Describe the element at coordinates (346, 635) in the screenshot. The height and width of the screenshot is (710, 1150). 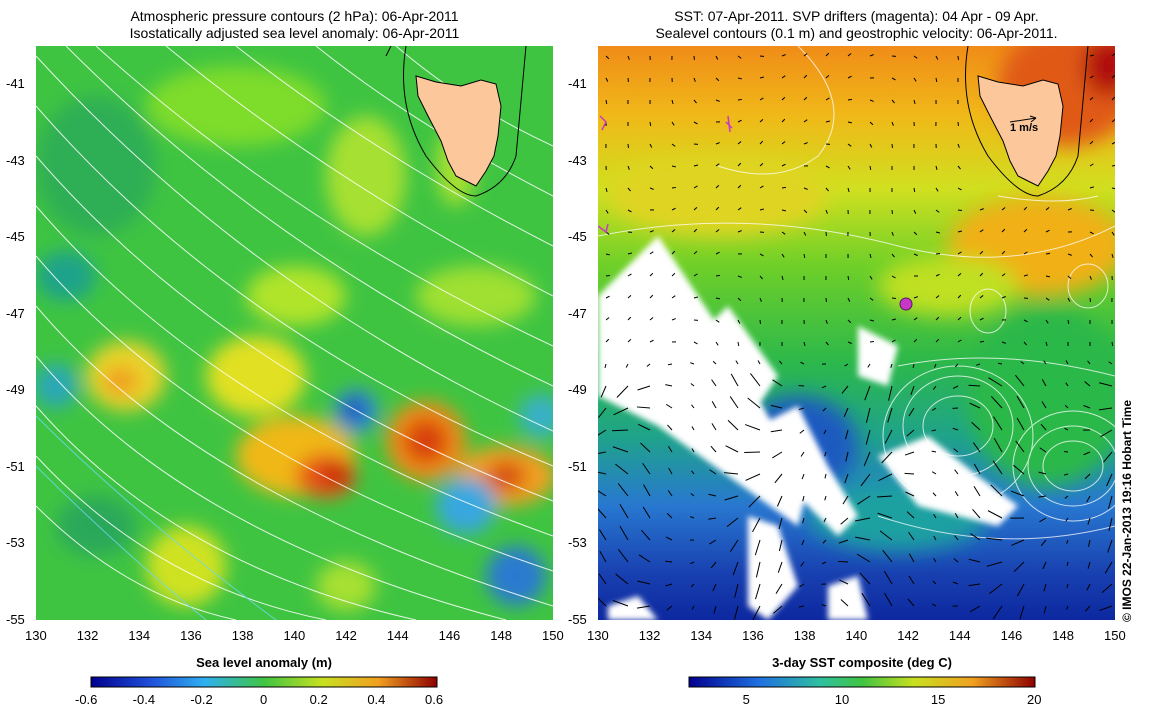
I see `lon-left-tick-142: 142` at that location.